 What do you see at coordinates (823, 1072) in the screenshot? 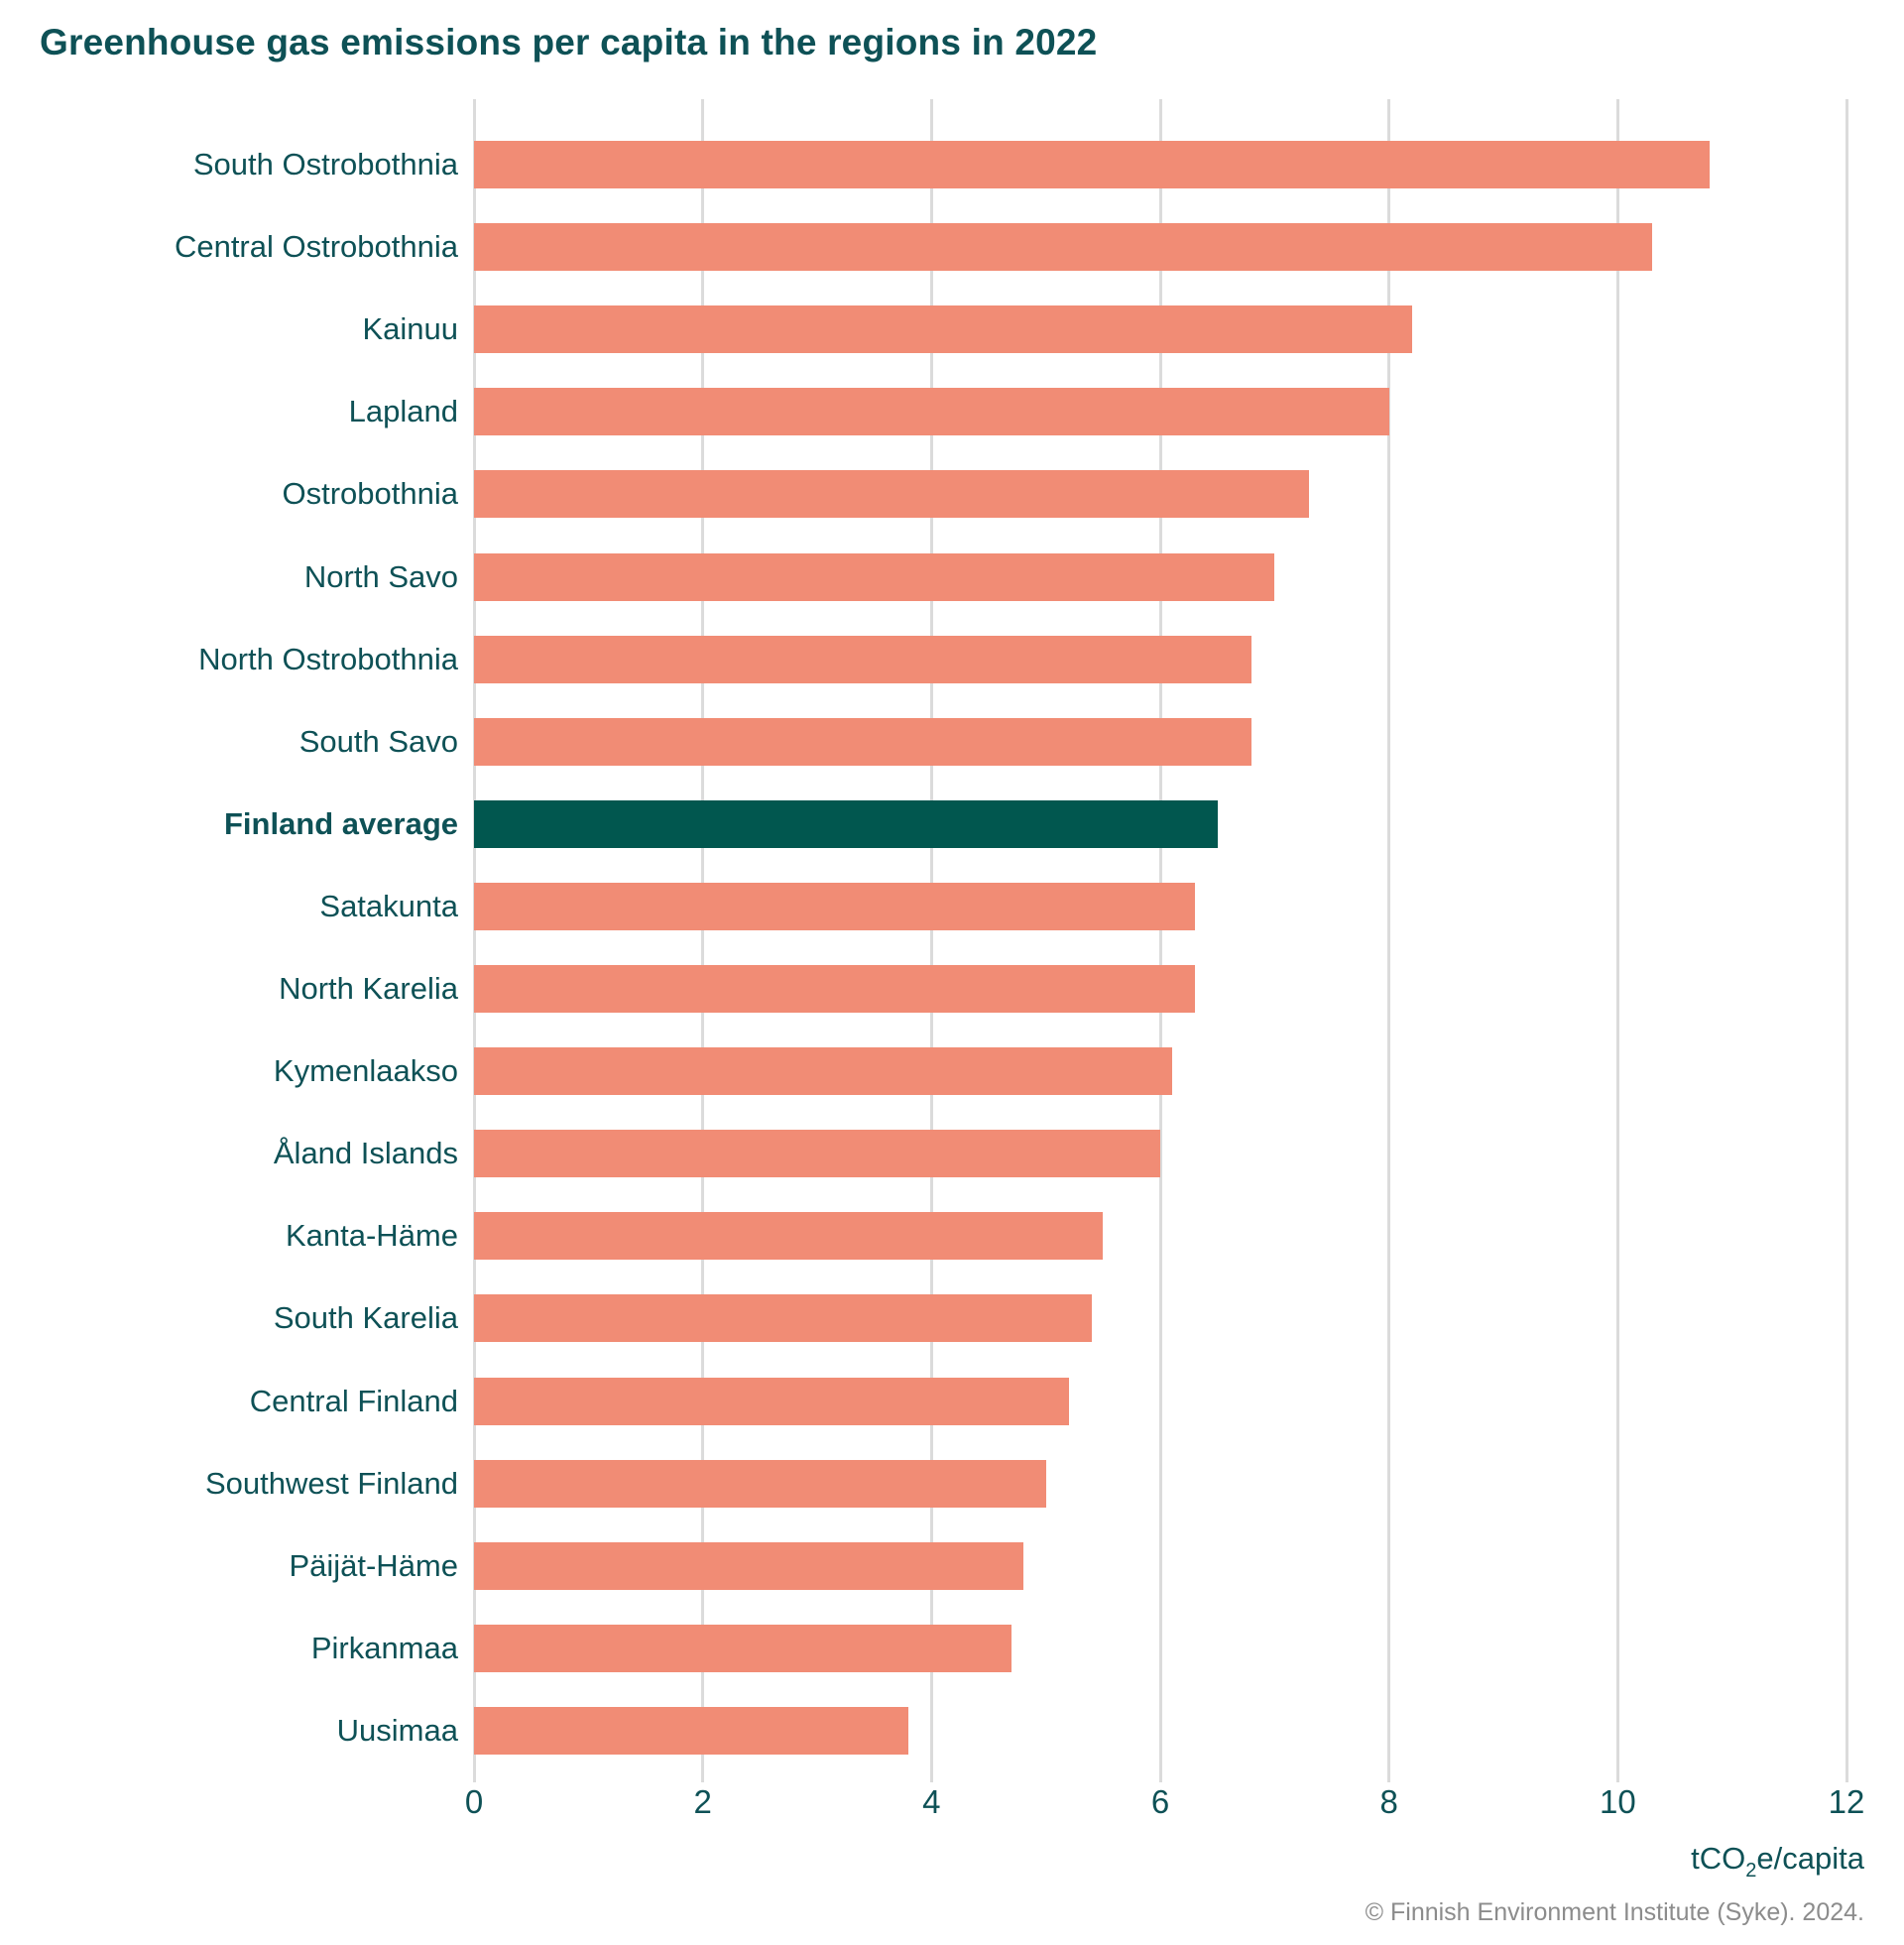
I see `bar-kymenlaakso` at bounding box center [823, 1072].